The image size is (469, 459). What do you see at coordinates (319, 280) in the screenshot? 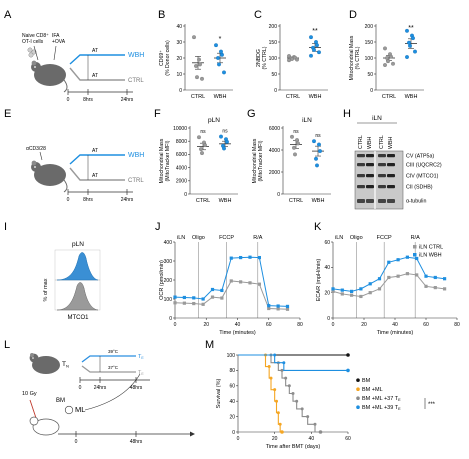
I see `y-axis-label: ECAR (mpH/min)` at bounding box center [319, 280].